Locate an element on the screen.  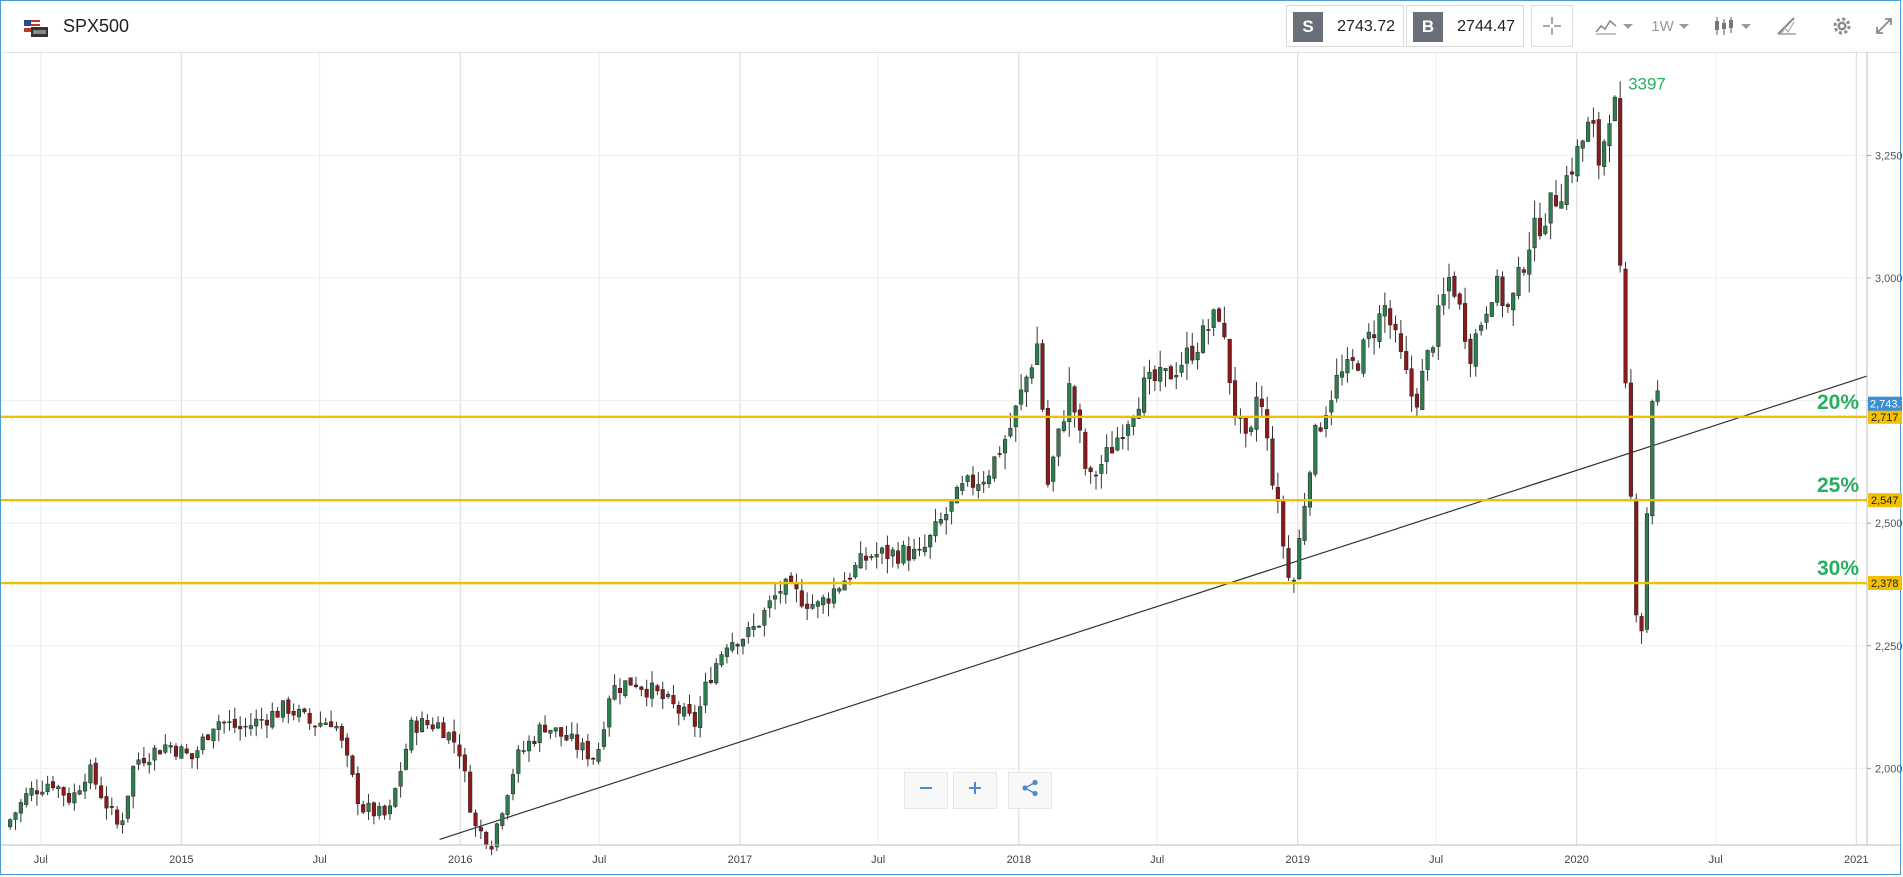
zoom-out-icon is located at coordinates (926, 790).